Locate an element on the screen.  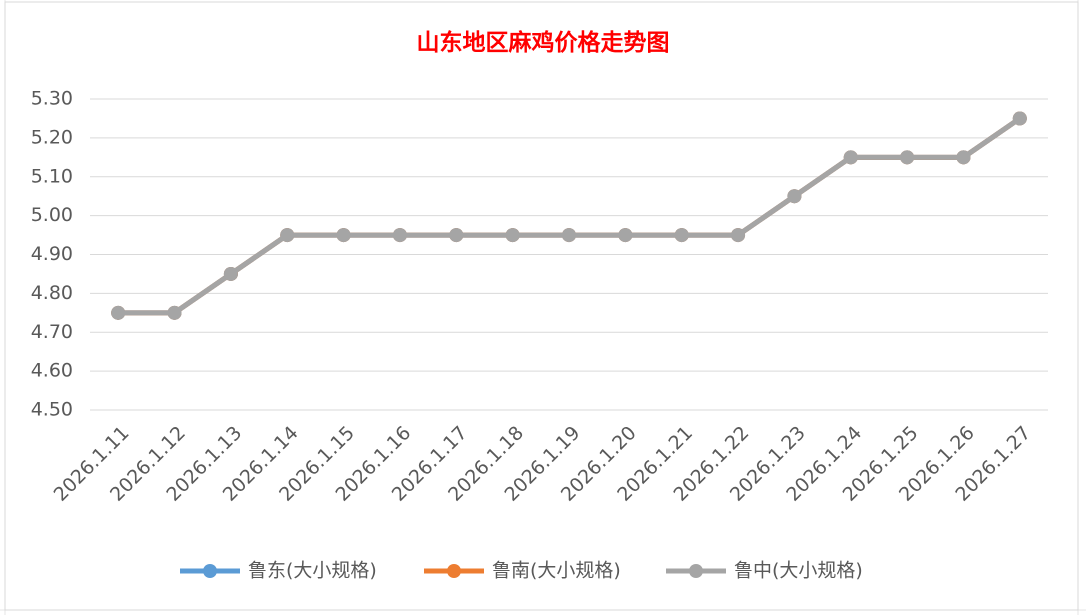
y-tick-label: 4.70 is located at coordinates (52, 332).